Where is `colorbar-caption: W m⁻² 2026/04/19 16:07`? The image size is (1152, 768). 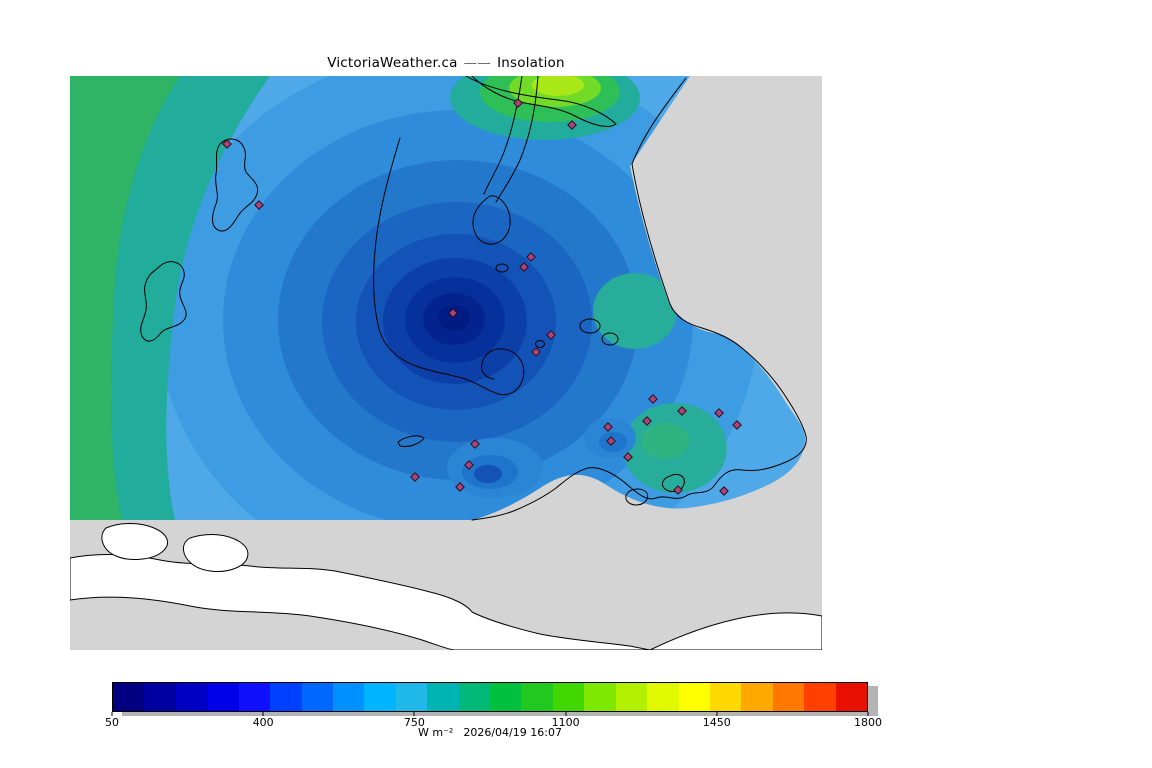 colorbar-caption: W m⁻² 2026/04/19 16:07 is located at coordinates (490, 732).